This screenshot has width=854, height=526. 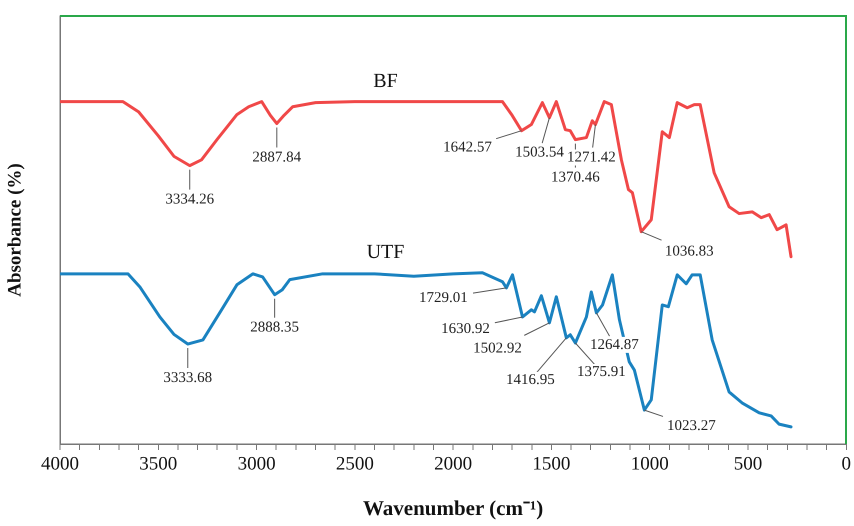 What do you see at coordinates (277, 157) in the screenshot?
I see `annotation: 2887.84` at bounding box center [277, 157].